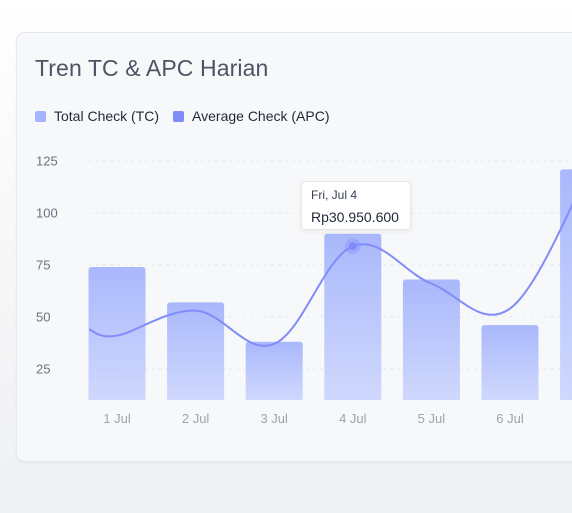  I want to click on x-tick-label: 1 Jul, so click(117, 418).